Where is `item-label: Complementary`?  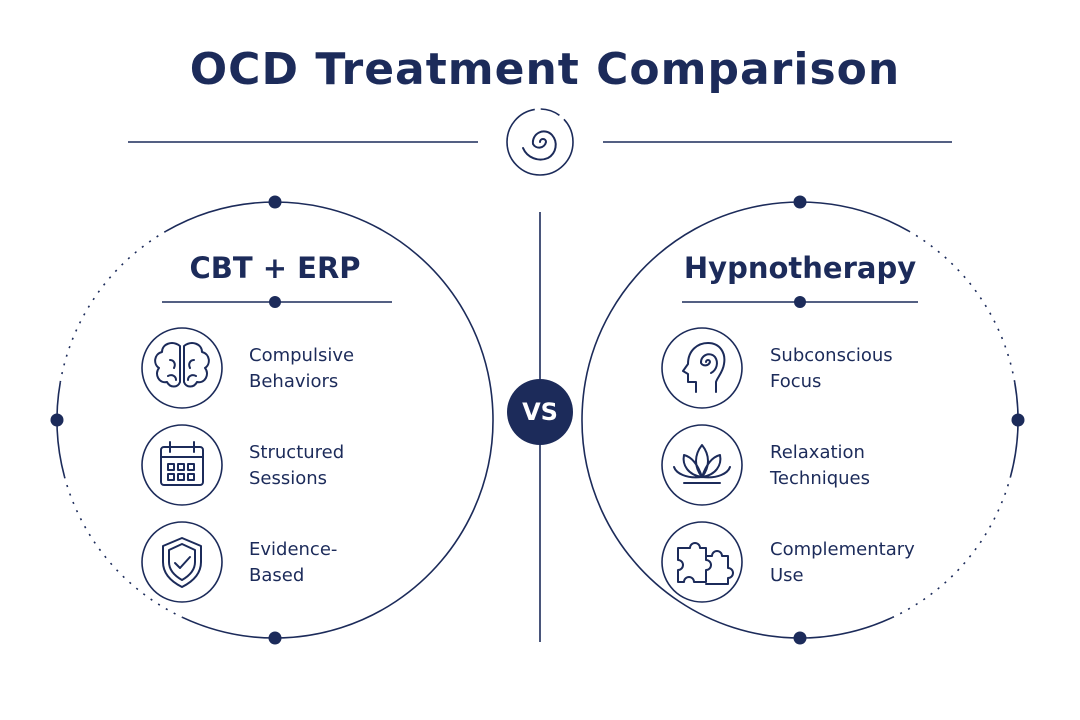
item-label: Complementary is located at coordinates (842, 549).